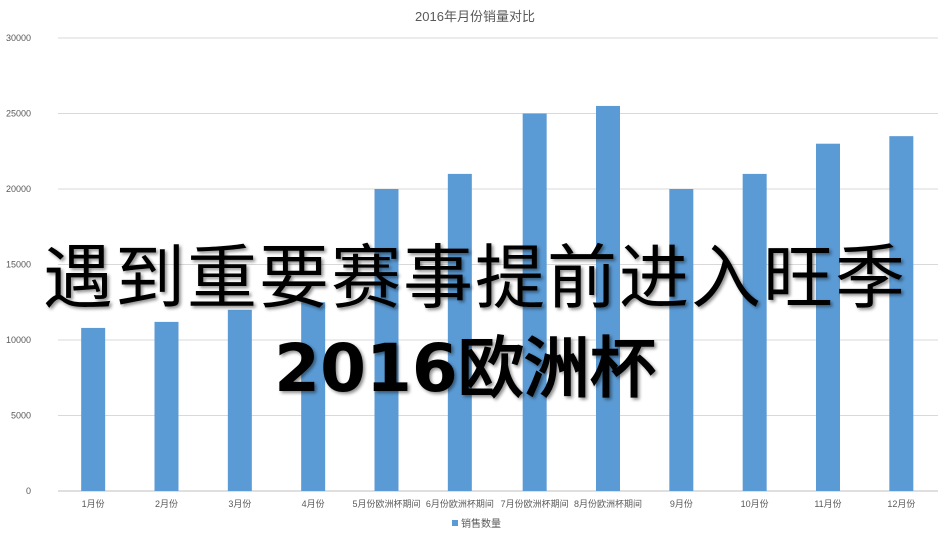 The width and height of the screenshot is (950, 539). I want to click on x-tick-label: 9月份, so click(681, 503).